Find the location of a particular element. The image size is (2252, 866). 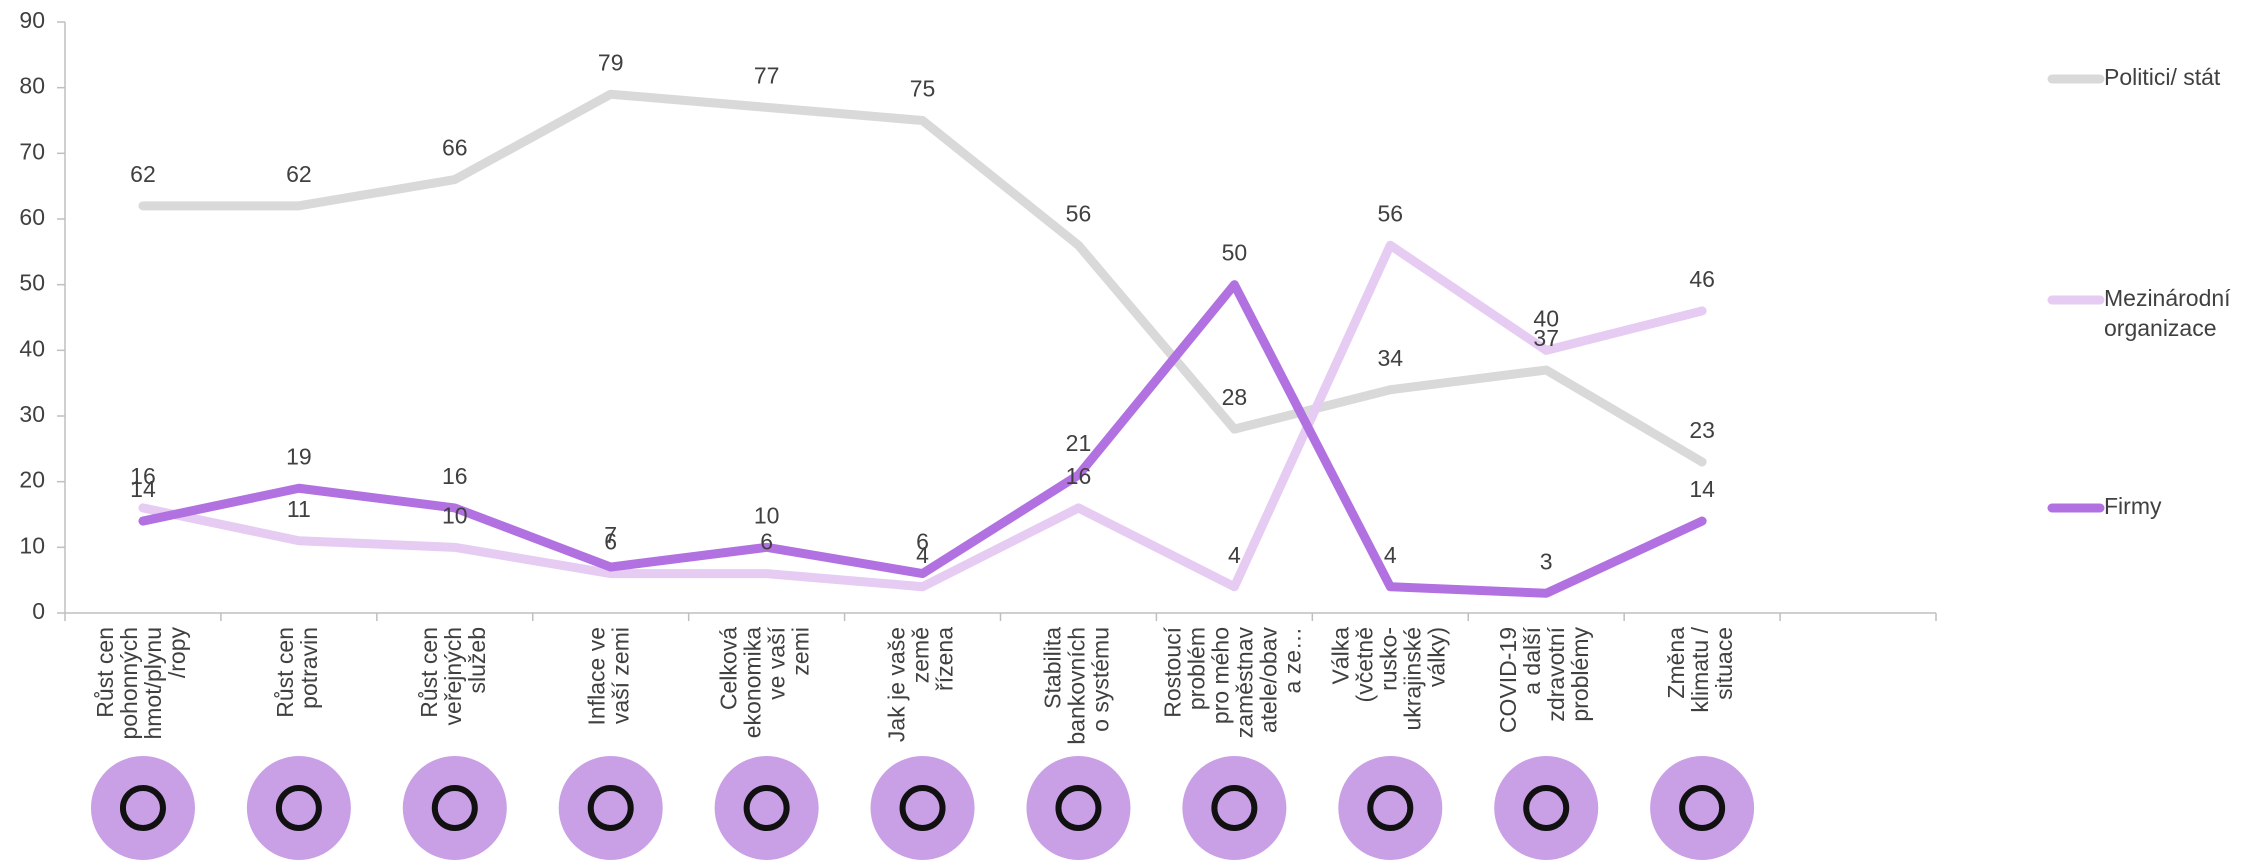

x-tick-label: Stabilitabankovnícho systému is located at coordinates (1077, 686).